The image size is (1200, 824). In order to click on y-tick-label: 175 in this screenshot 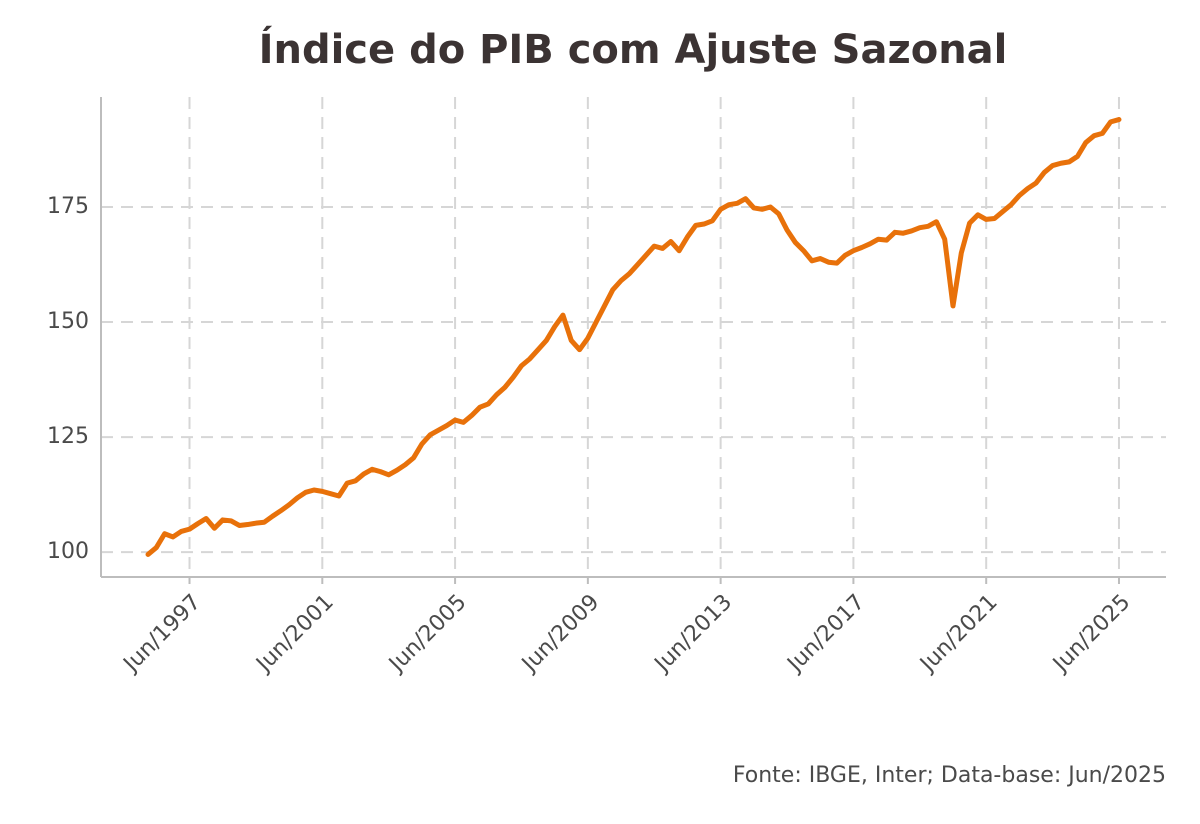, I will do `click(68, 206)`.